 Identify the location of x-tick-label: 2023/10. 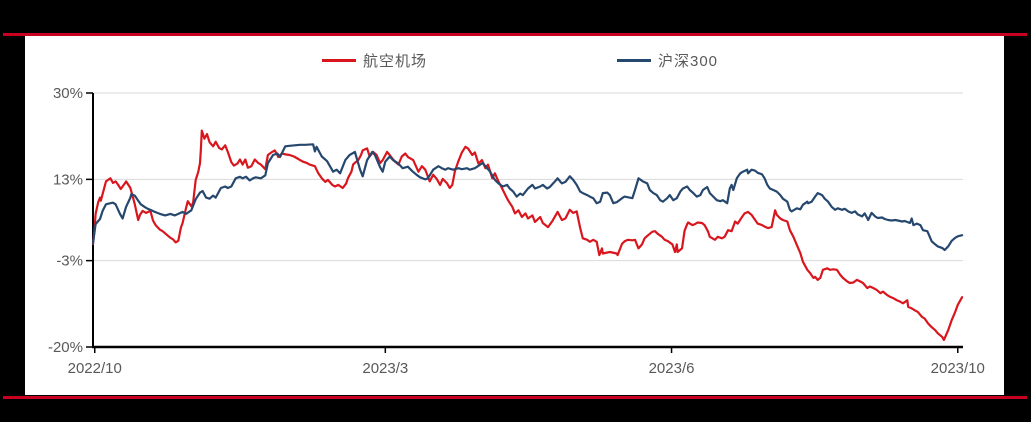
(958, 368).